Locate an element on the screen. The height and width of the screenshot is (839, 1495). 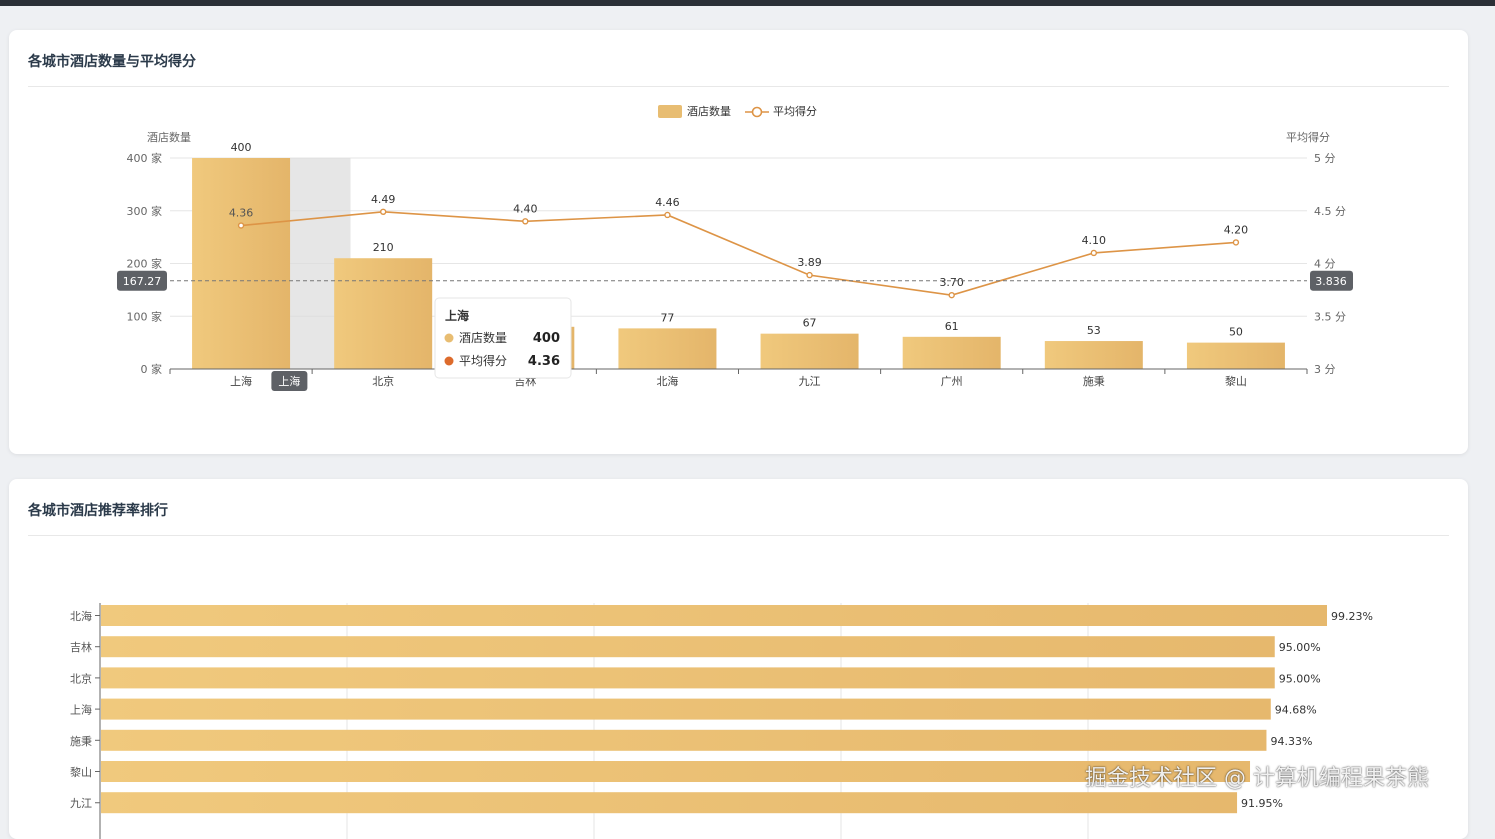
tooltip-series-value: 4.36 is located at coordinates (544, 361).